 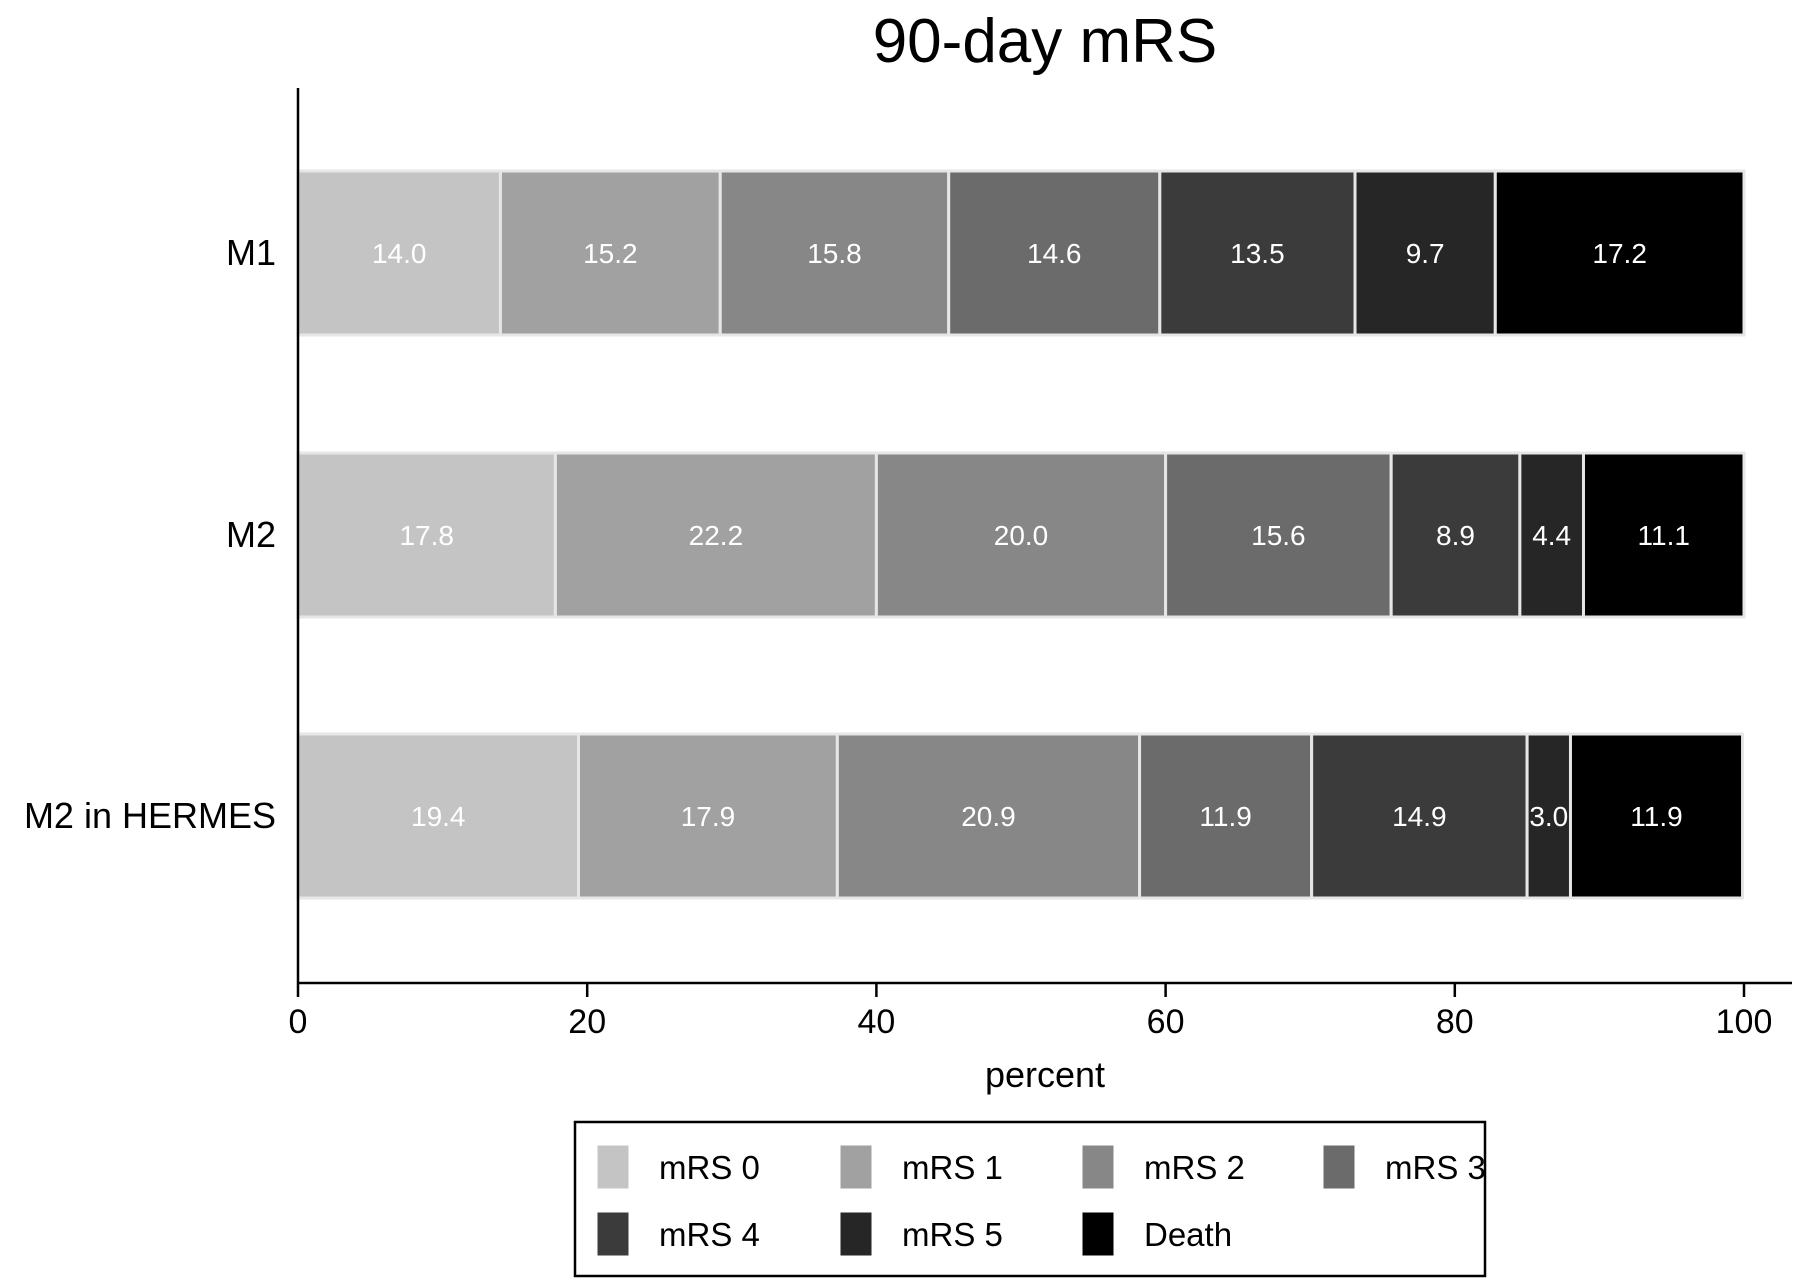 I want to click on data-label: 14.0, so click(x=399, y=253).